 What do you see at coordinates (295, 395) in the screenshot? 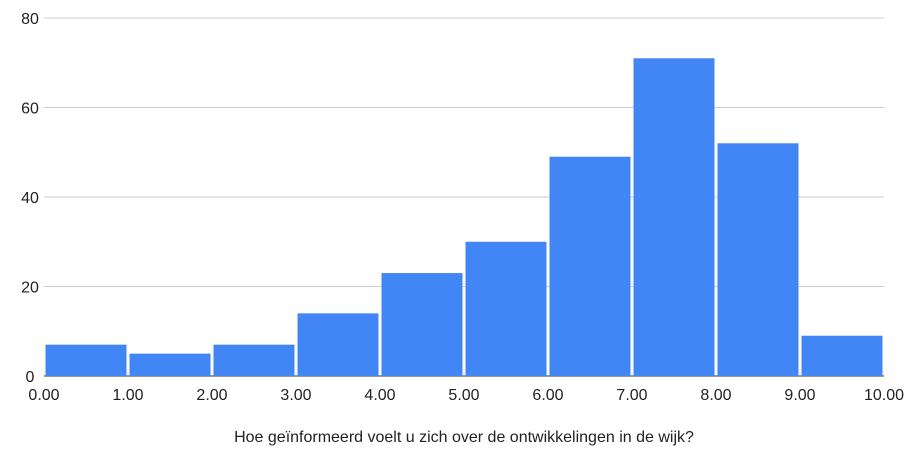
I see `x-tick-label: 3.00` at bounding box center [295, 395].